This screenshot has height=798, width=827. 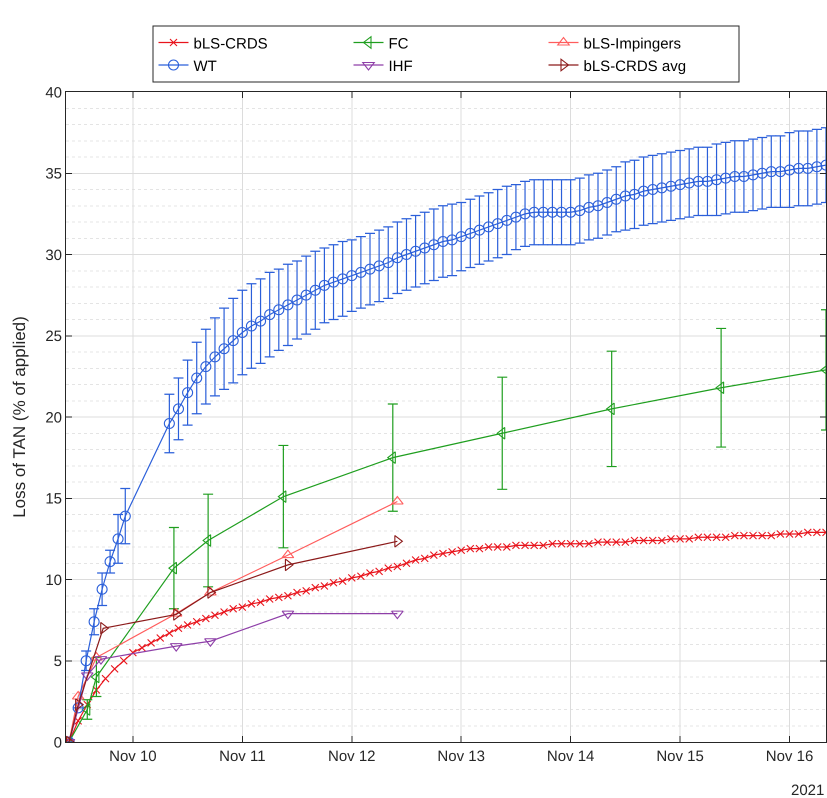 I want to click on y-tick-label: 15, so click(x=53, y=499).